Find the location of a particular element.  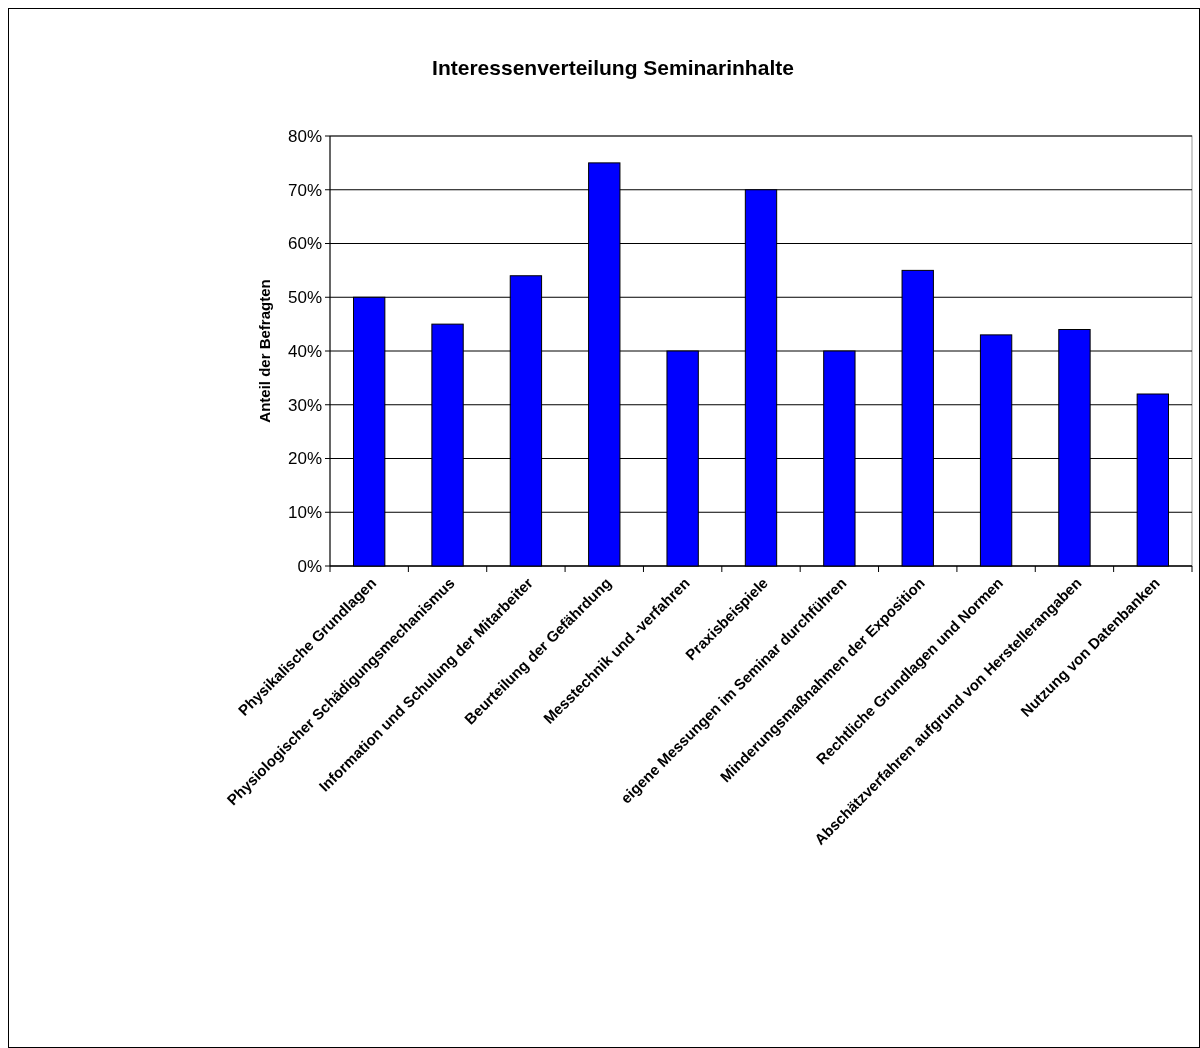

y-tick-label: 80% is located at coordinates (304, 136).